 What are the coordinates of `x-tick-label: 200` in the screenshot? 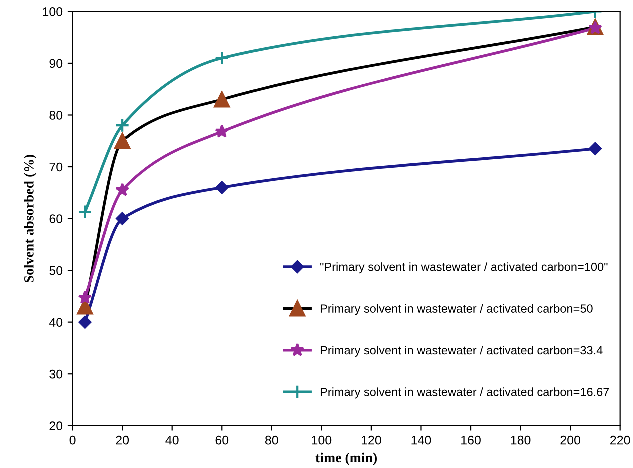 It's located at (570, 440).